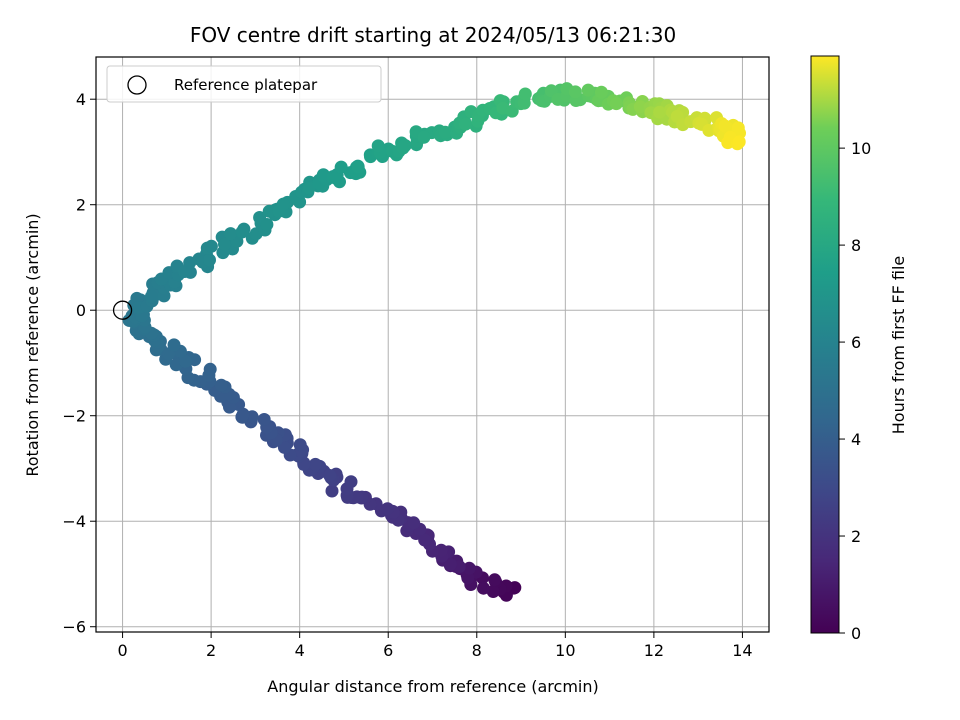  What do you see at coordinates (211, 650) in the screenshot?
I see `x-tick-label: 2` at bounding box center [211, 650].